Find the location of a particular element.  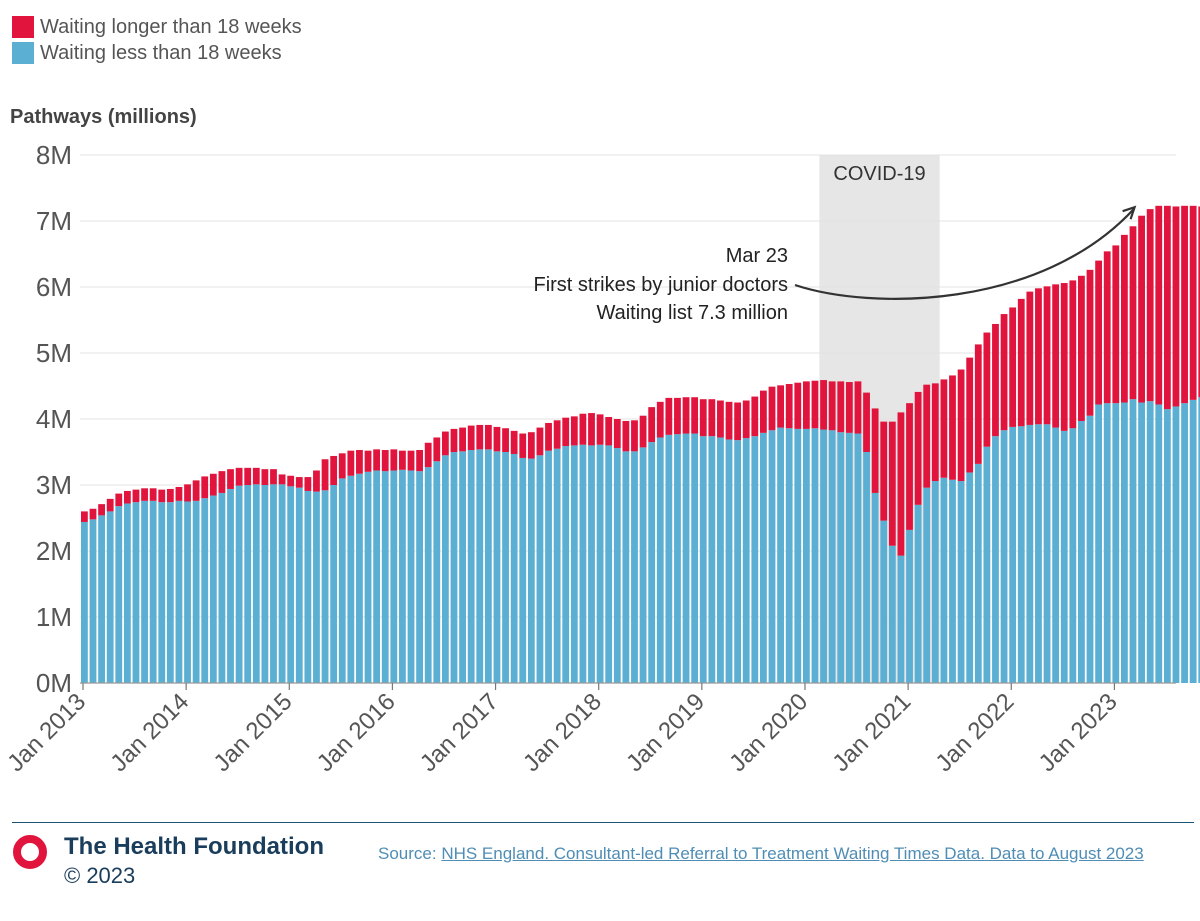

legend-label-less: Waiting less than 18 weeks is located at coordinates (161, 52).